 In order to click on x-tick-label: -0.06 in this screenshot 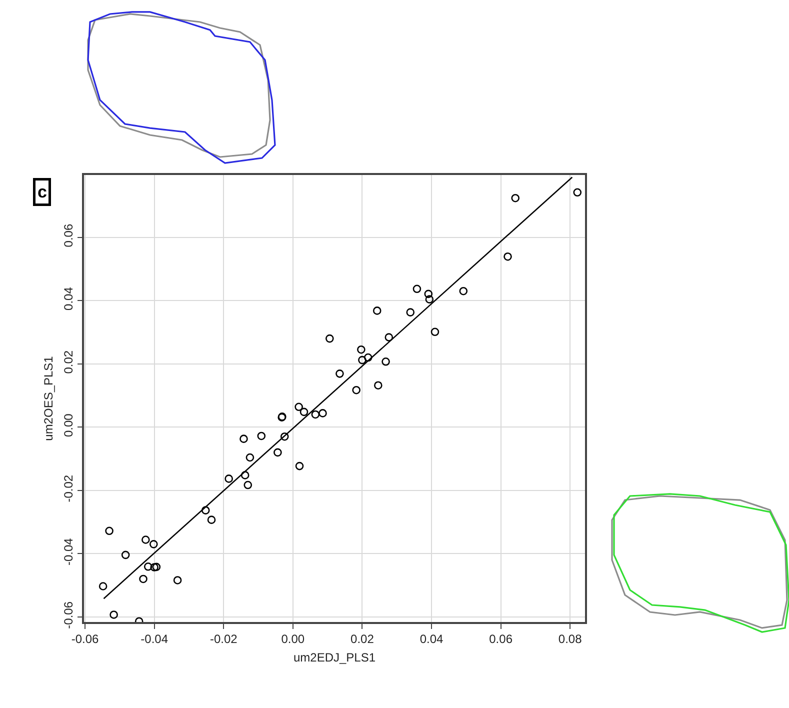, I will do `click(85, 639)`.